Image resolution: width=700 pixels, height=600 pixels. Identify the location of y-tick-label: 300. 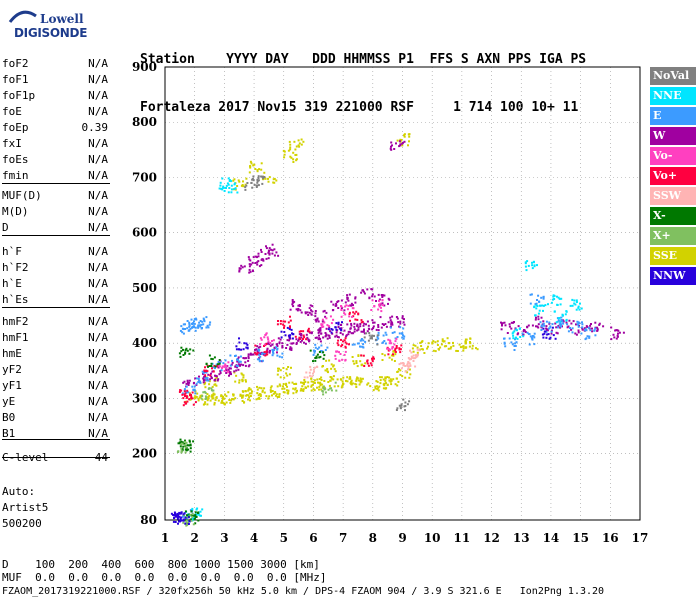
(144, 398).